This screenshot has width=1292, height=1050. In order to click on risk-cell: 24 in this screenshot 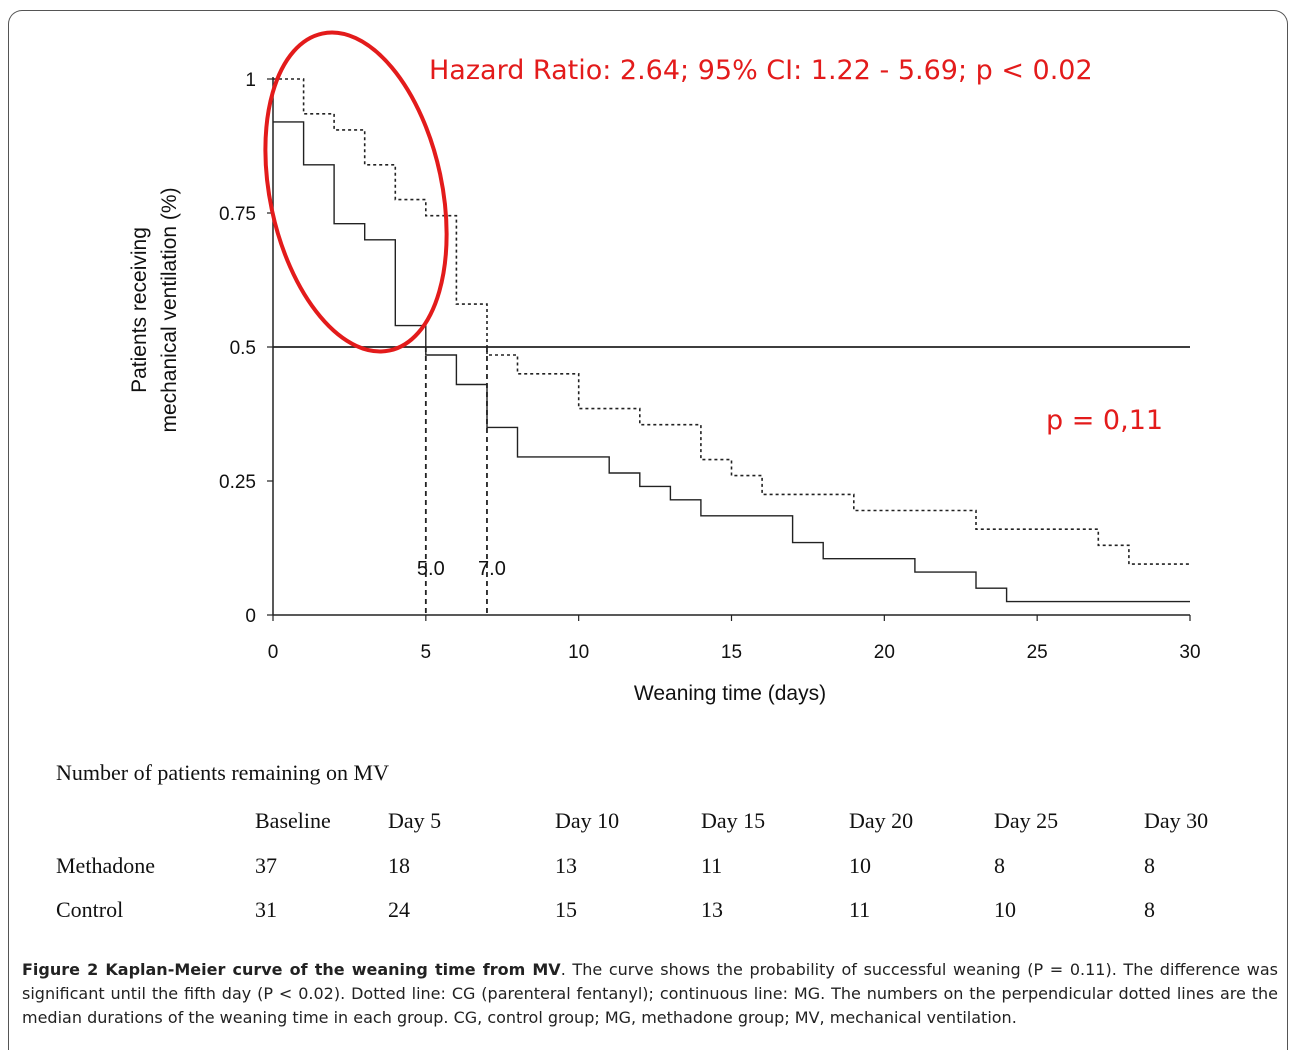, I will do `click(399, 909)`.